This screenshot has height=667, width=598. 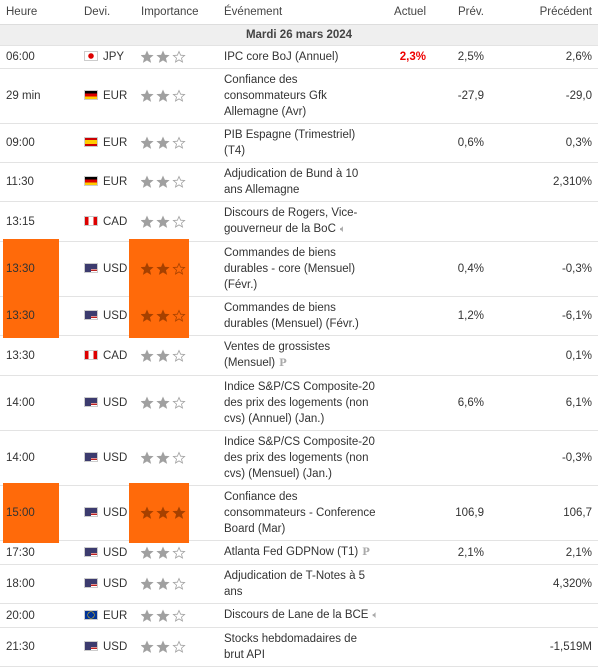 I want to click on previous-cell: 0,3%, so click(x=544, y=143).